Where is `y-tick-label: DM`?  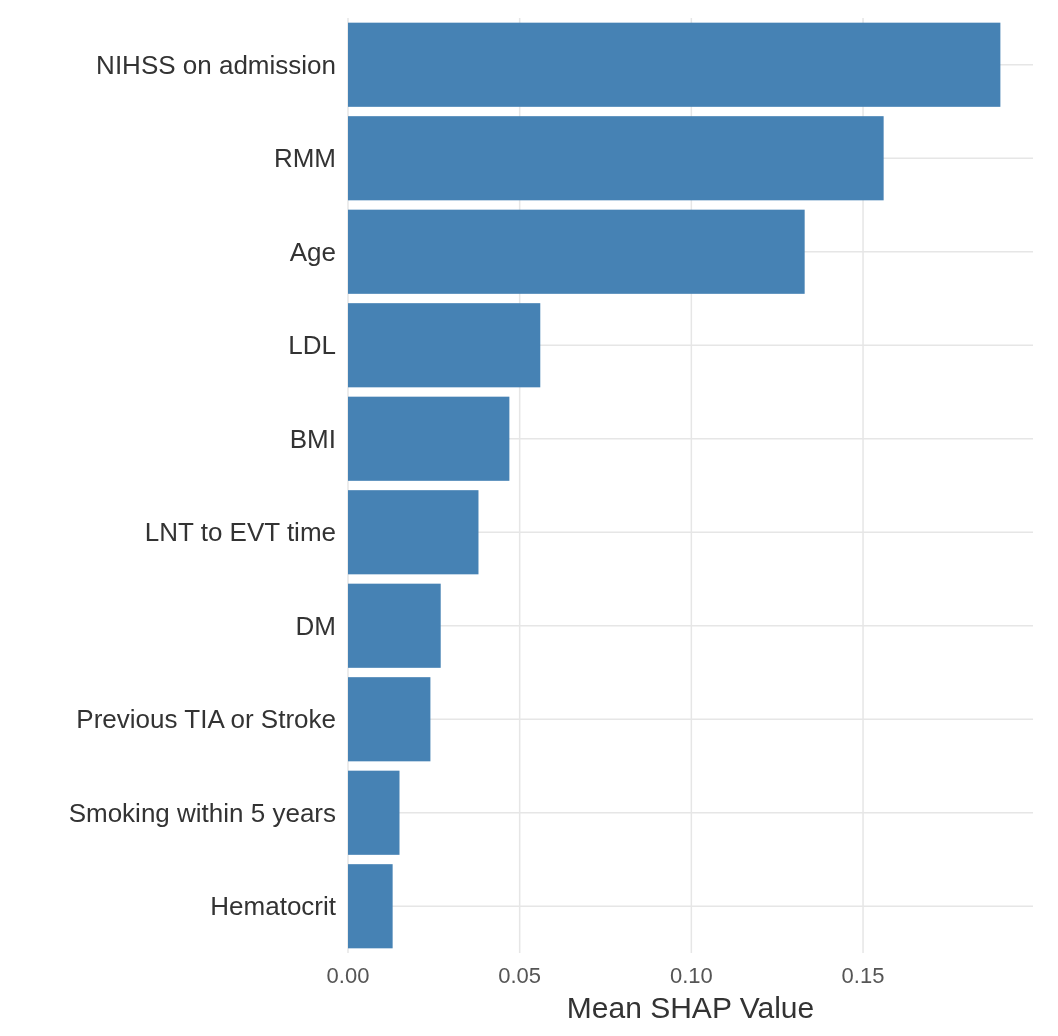
y-tick-label: DM is located at coordinates (315, 625).